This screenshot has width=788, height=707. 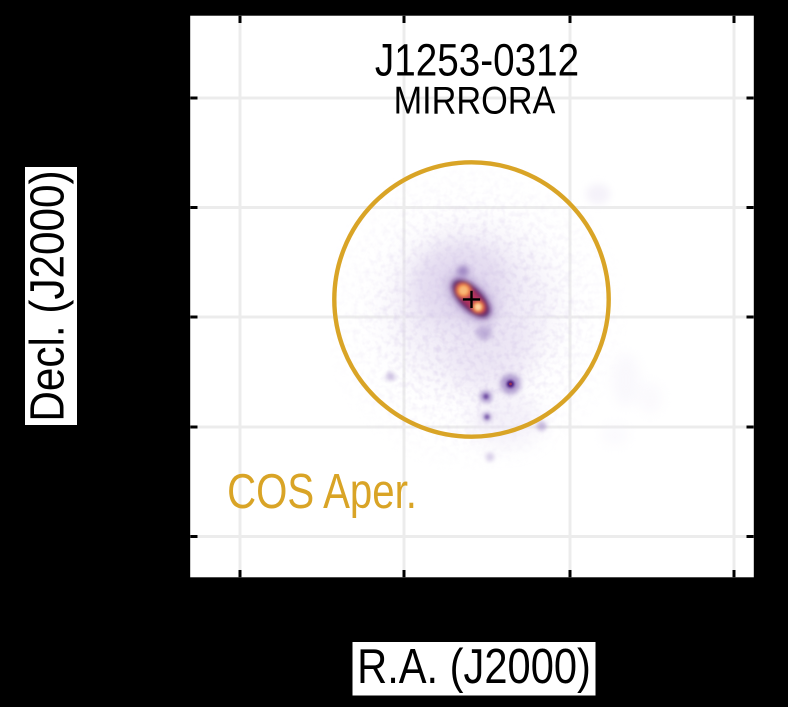 What do you see at coordinates (47, 295) in the screenshot?
I see `svg-text: Decl. (J2000)` at bounding box center [47, 295].